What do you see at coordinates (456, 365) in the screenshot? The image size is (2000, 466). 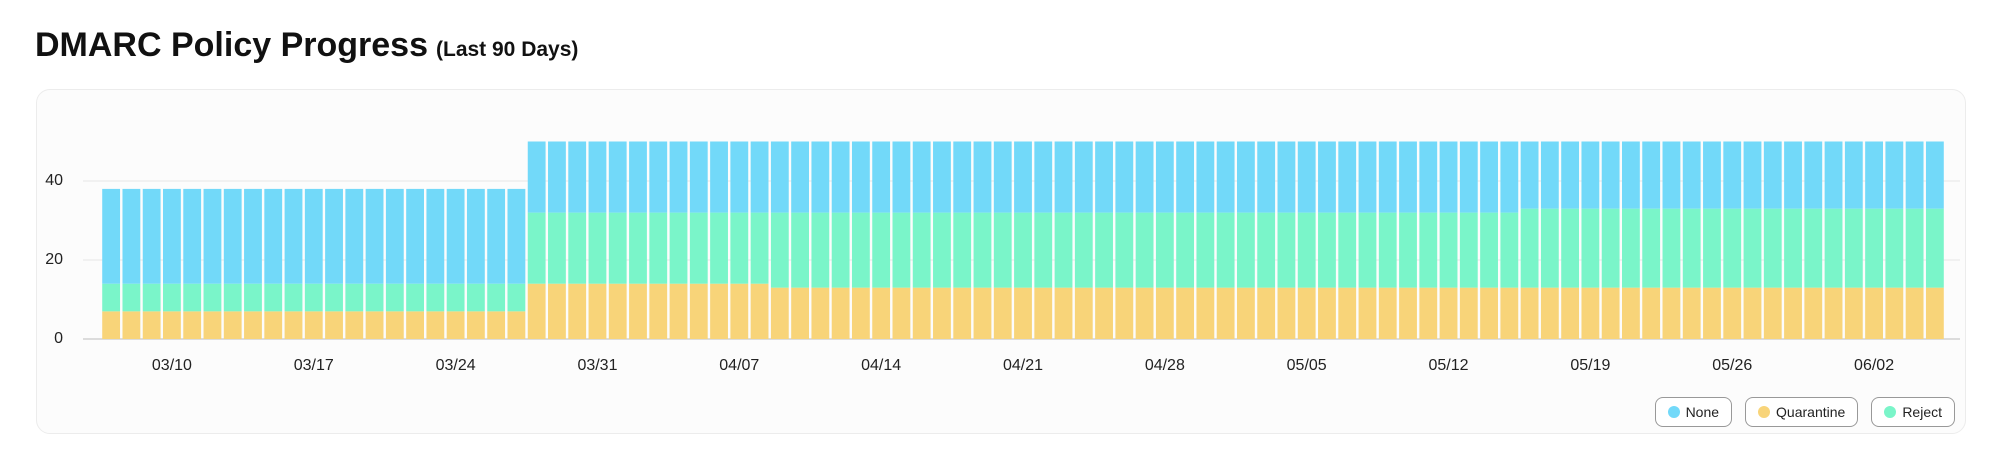 I see `x-tick-label: 03/24` at bounding box center [456, 365].